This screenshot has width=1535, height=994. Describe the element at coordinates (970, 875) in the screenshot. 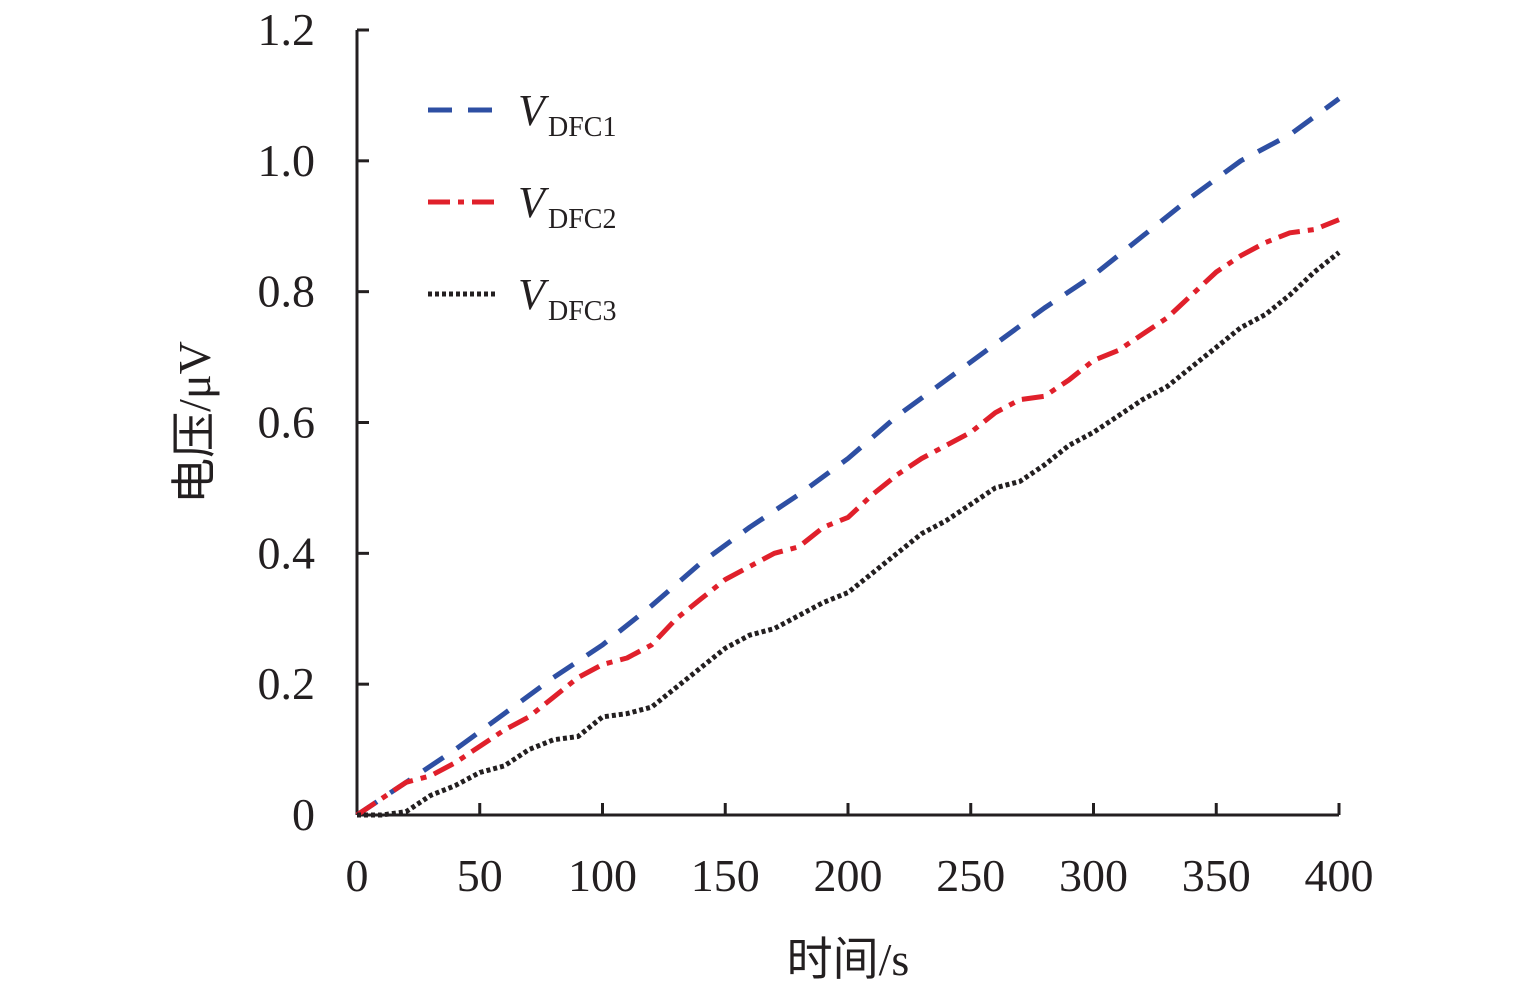

I see `x-tick-label: 250` at that location.